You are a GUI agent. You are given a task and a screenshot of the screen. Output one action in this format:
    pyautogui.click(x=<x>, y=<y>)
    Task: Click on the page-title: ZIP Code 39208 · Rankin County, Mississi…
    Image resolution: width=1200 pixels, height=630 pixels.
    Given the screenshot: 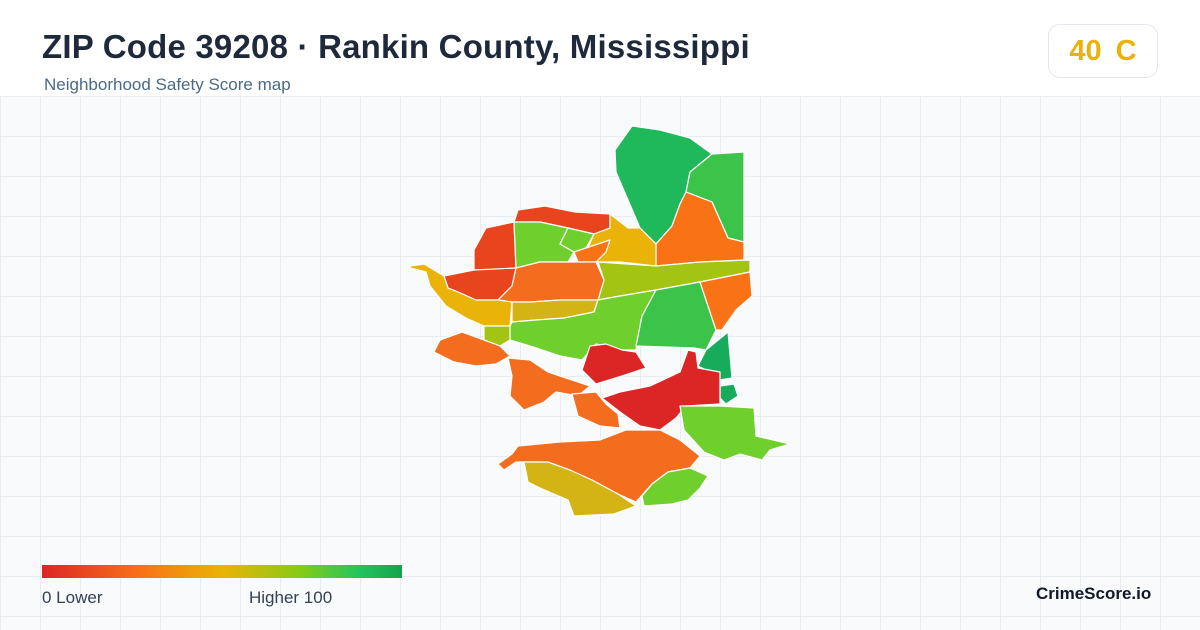 What is the action you would take?
    pyautogui.click(x=396, y=46)
    